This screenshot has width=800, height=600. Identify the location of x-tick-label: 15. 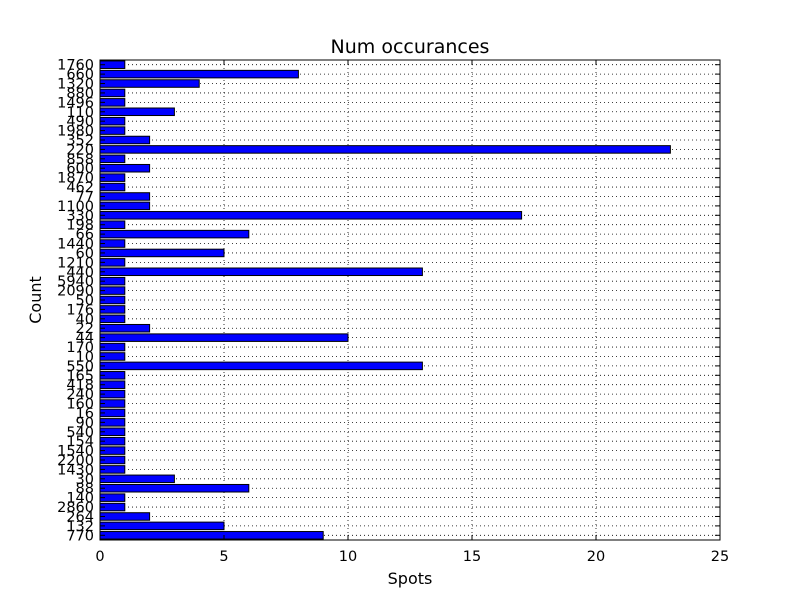
(472, 557).